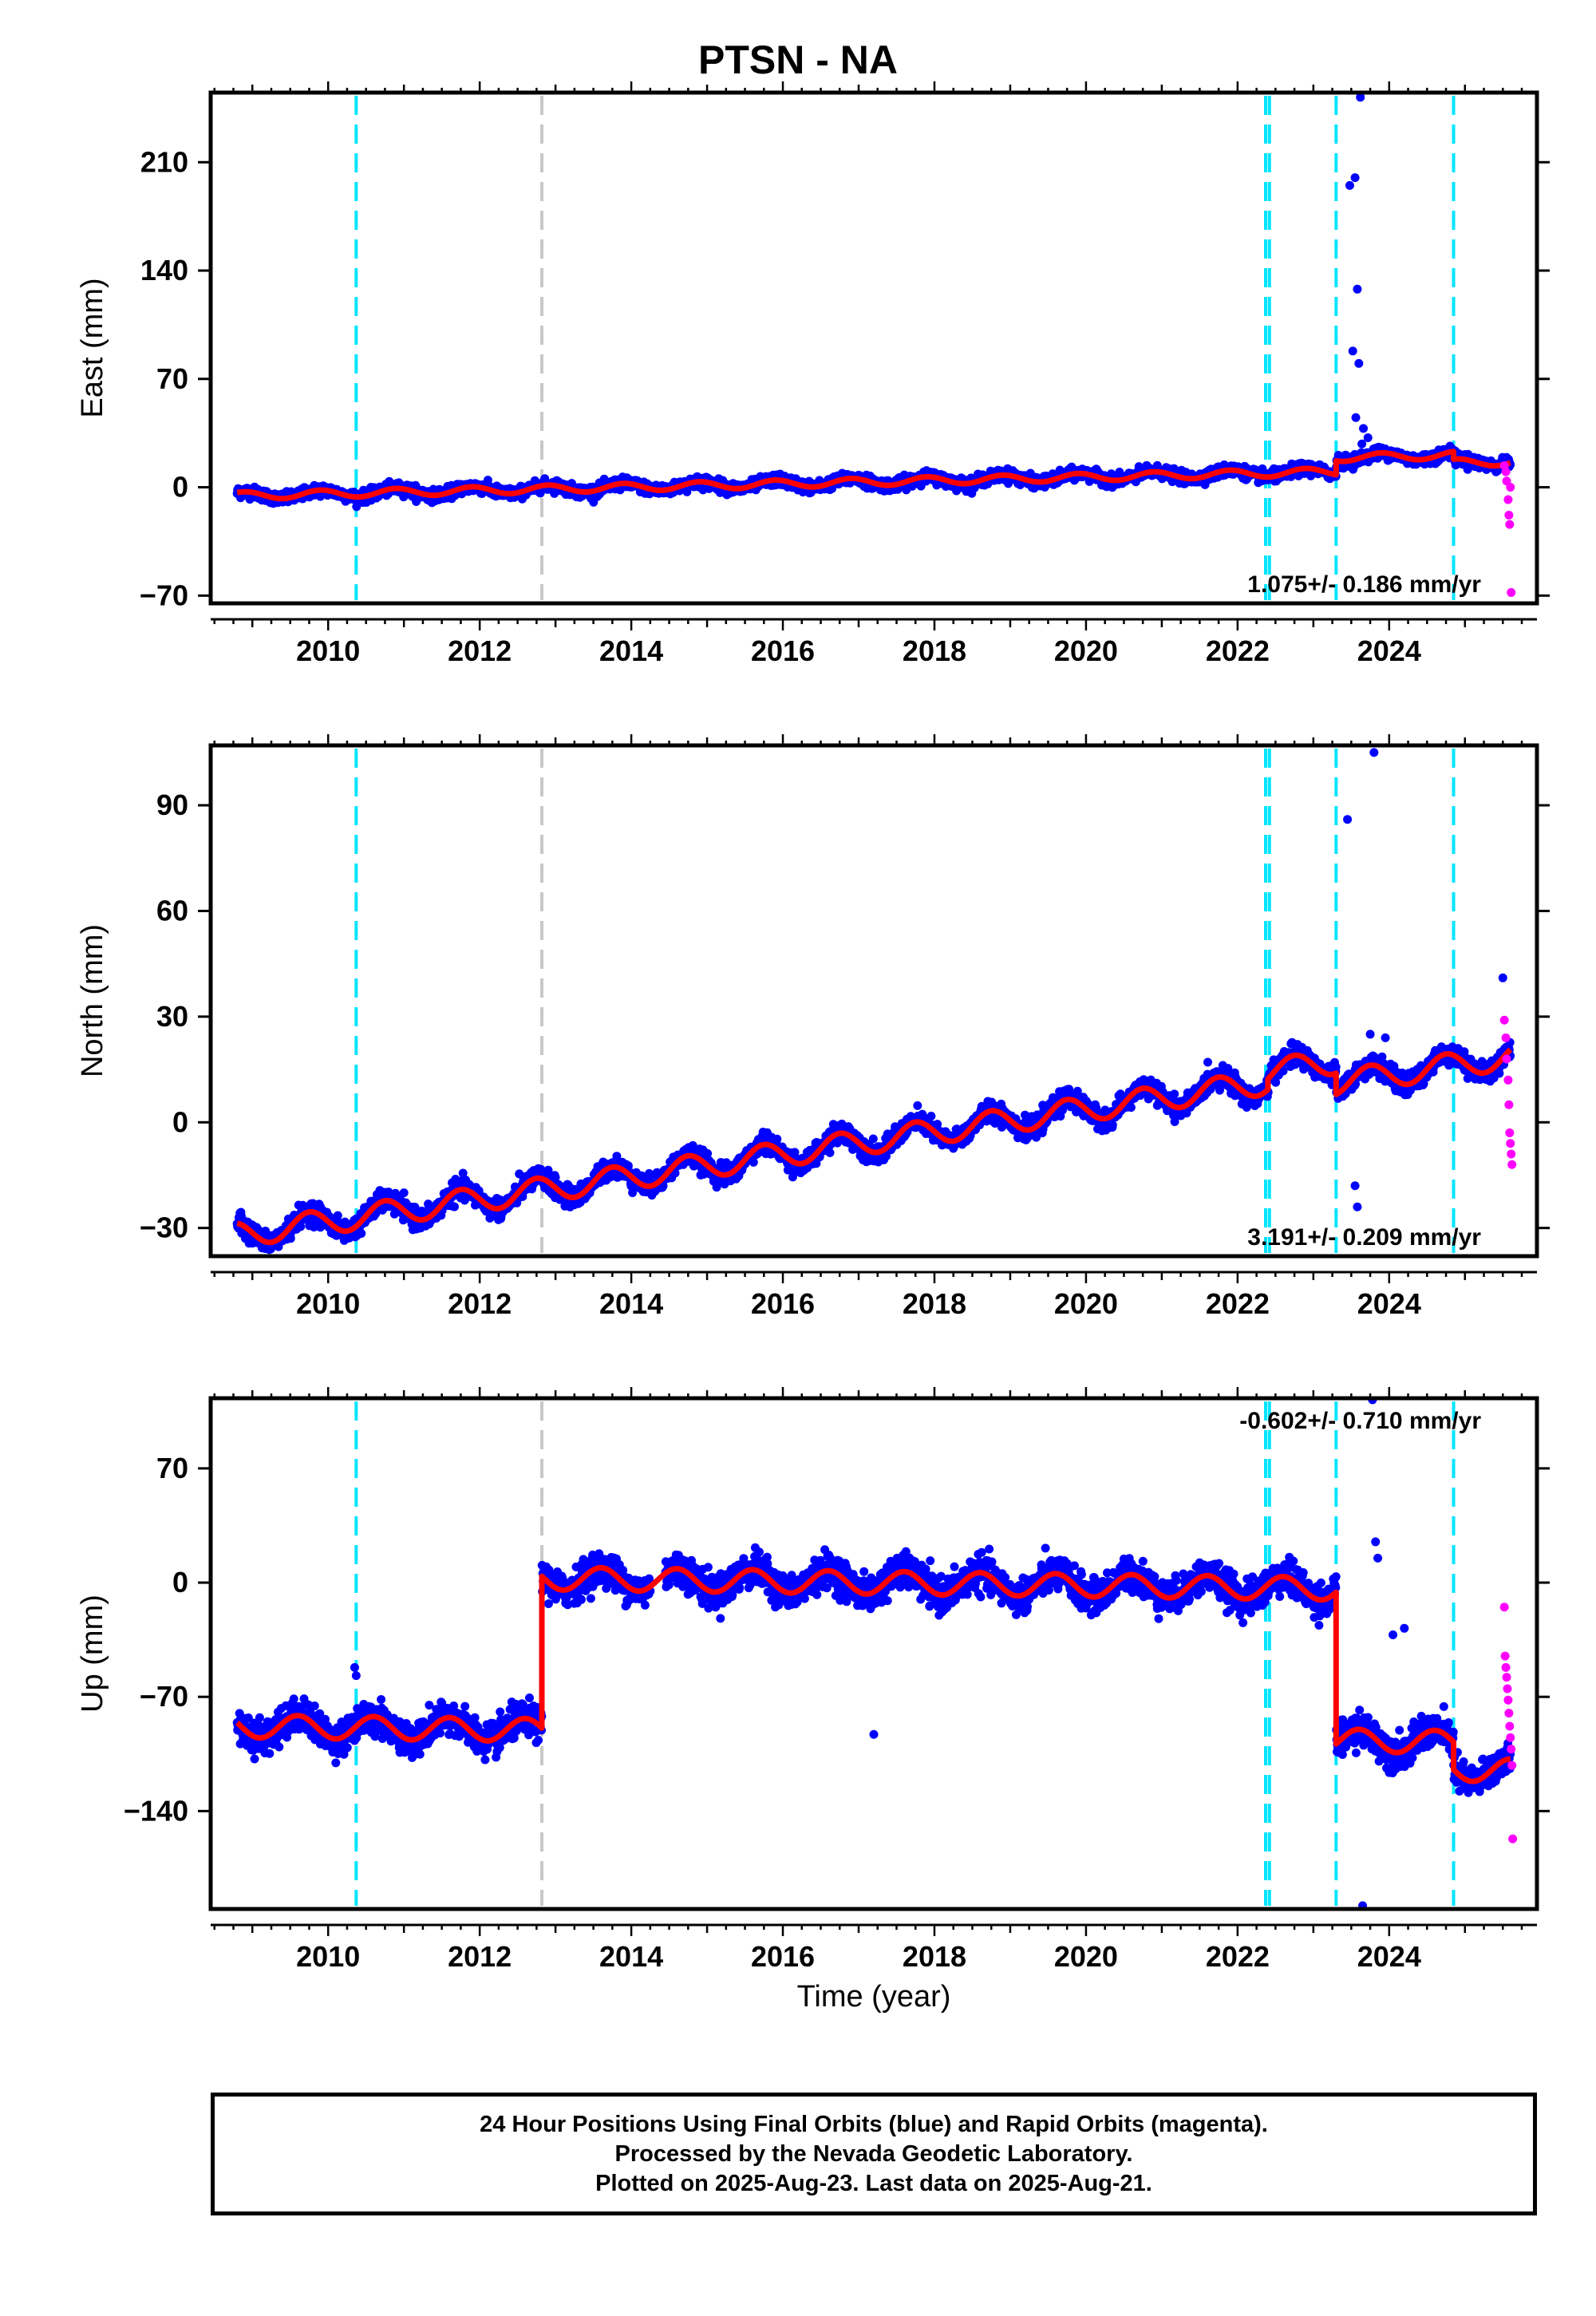  Describe the element at coordinates (164, 270) in the screenshot. I see `y-tick-label: 140` at that location.